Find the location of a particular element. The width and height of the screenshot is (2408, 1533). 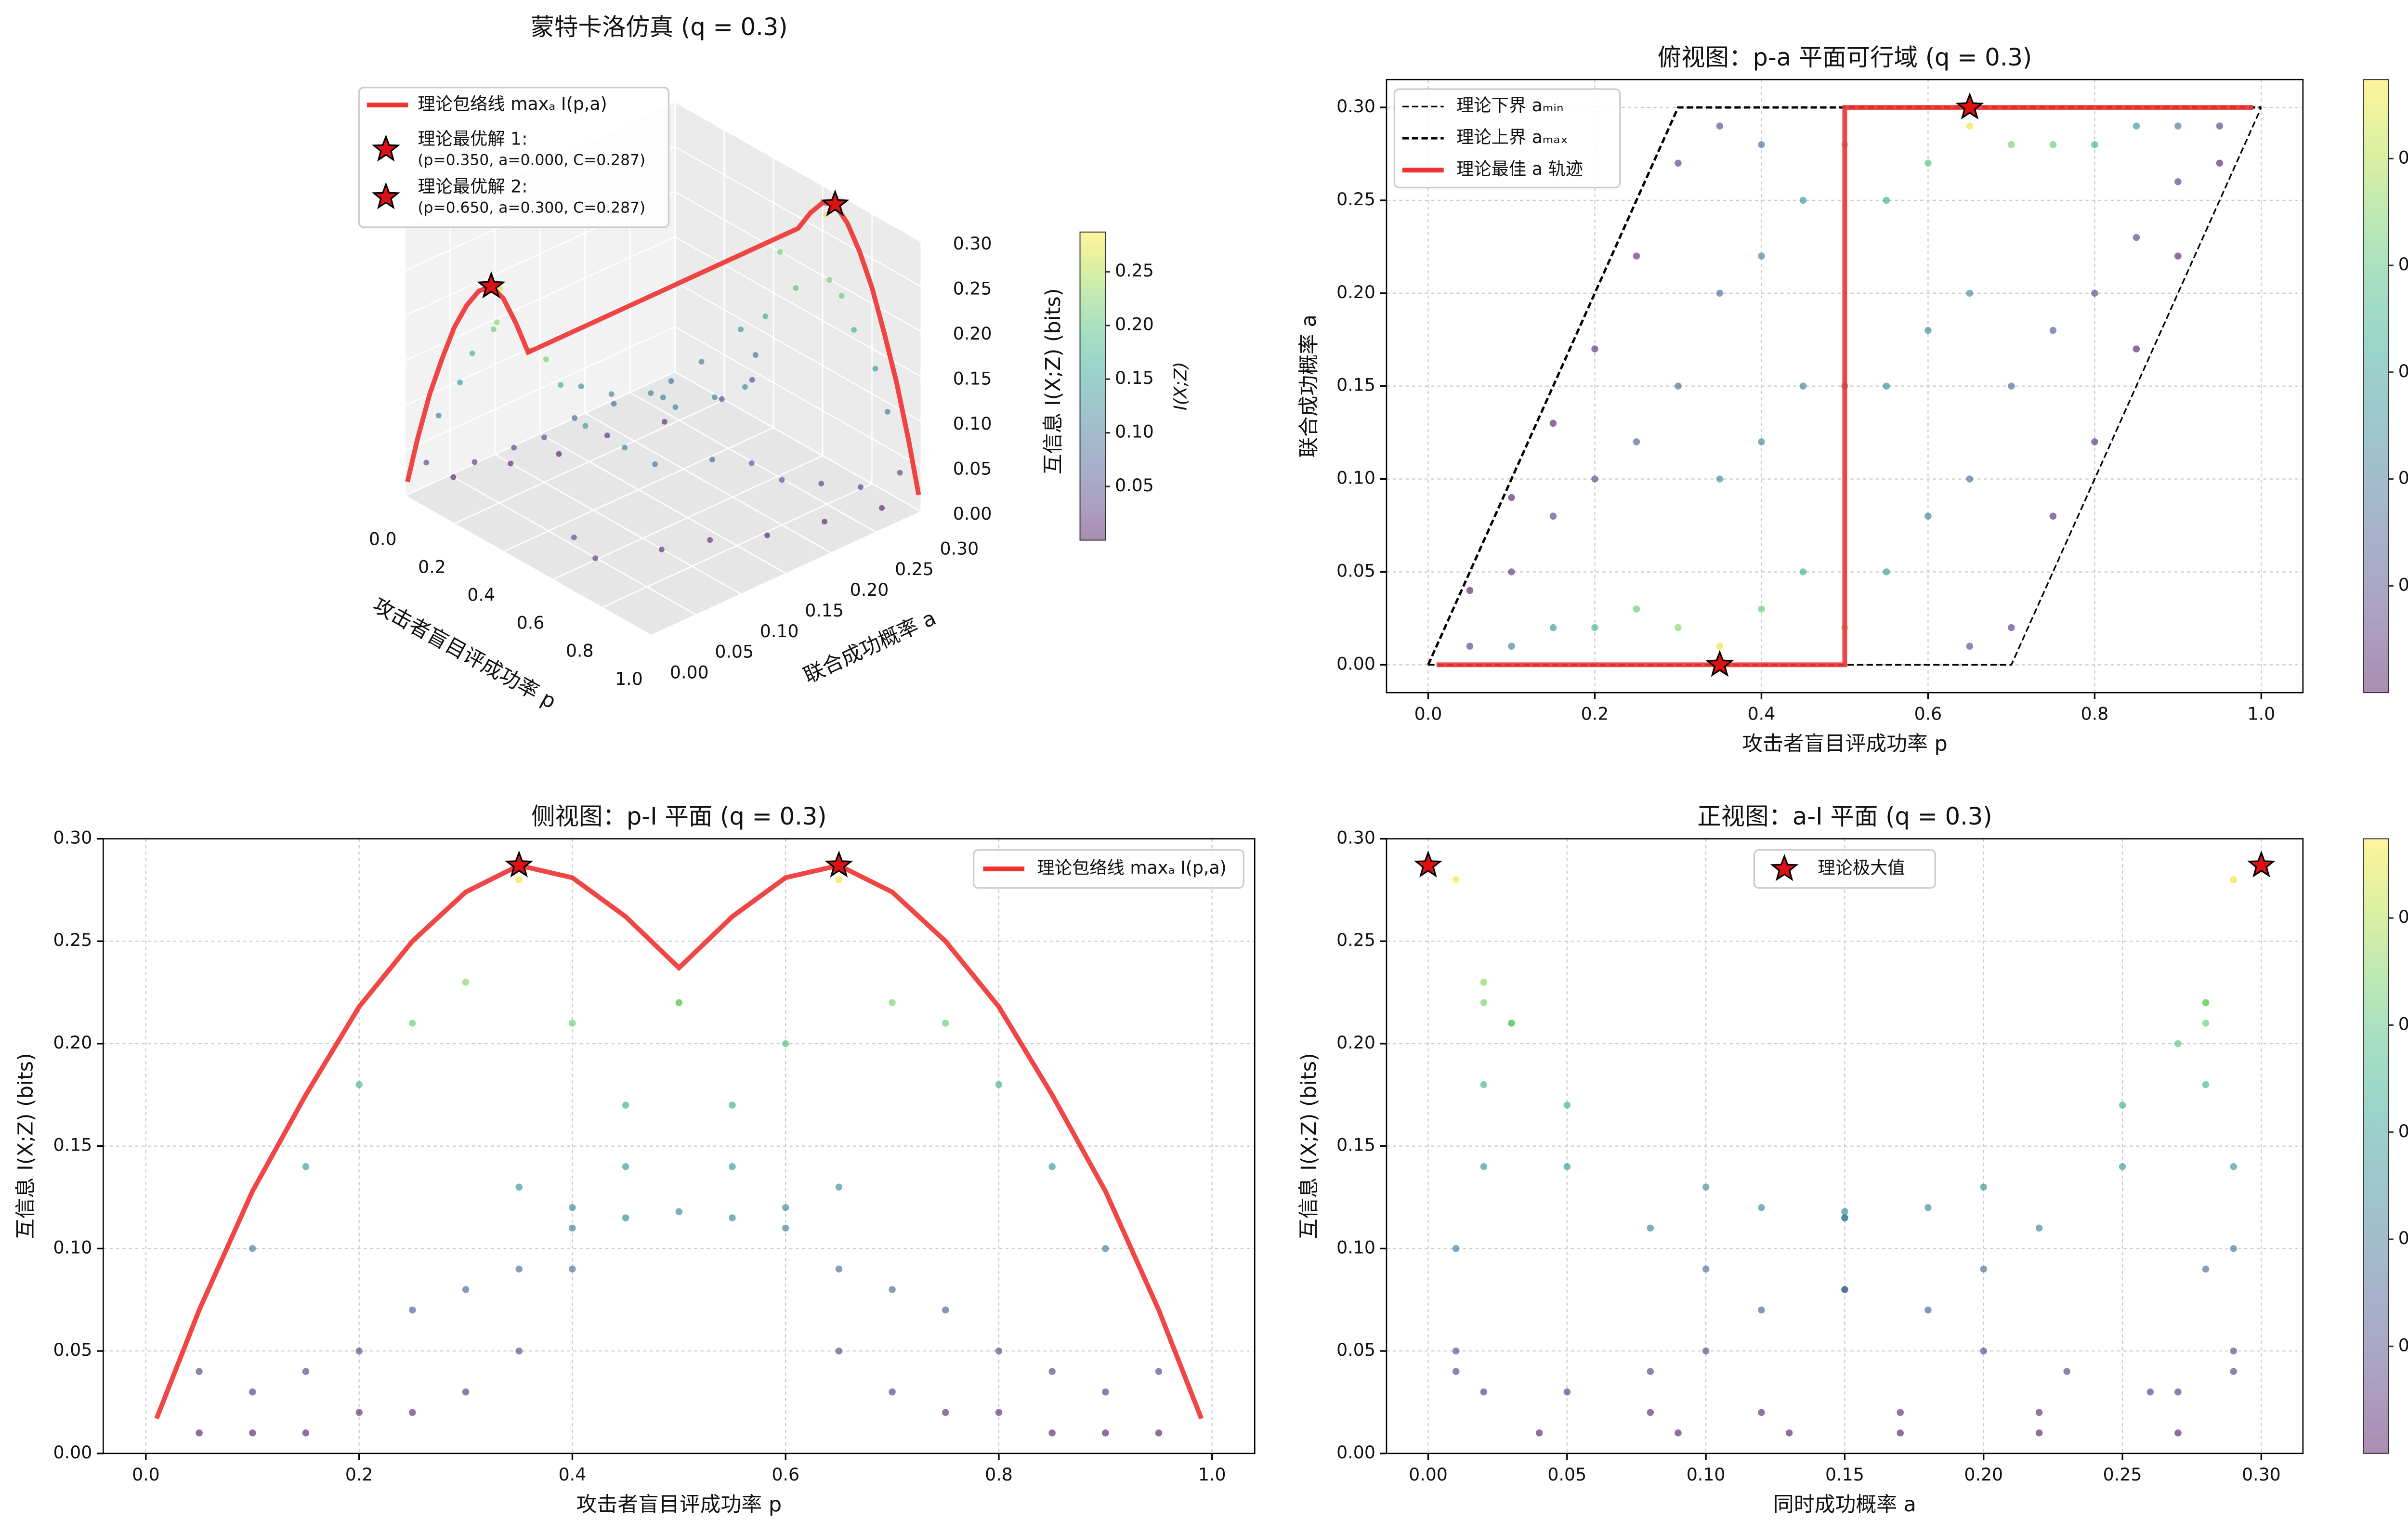

envelope-line is located at coordinates (1844, 386).